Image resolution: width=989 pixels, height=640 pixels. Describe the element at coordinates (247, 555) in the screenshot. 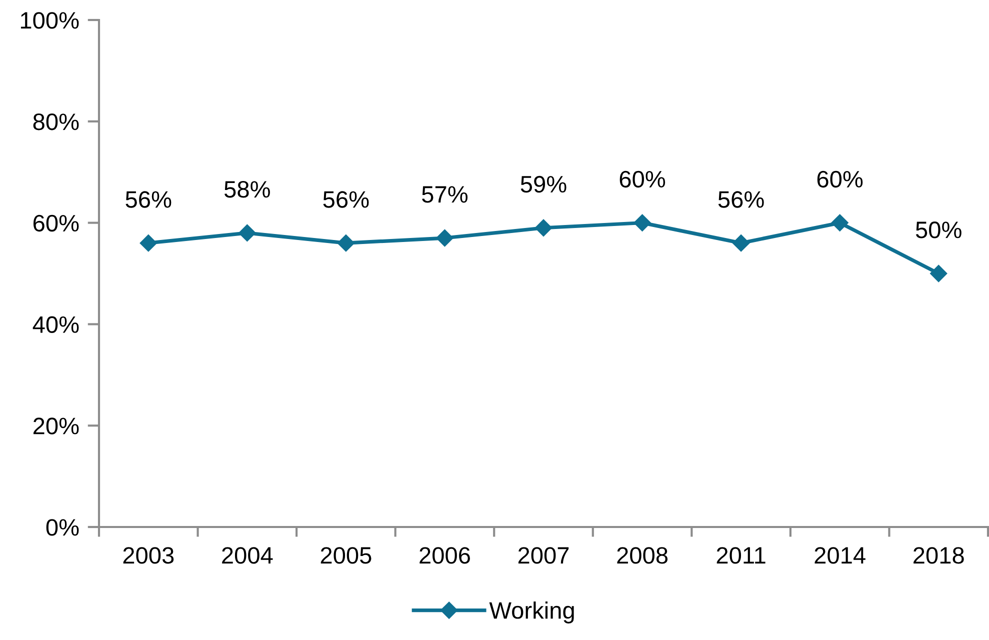

I see `x-tick-label: 2004` at that location.